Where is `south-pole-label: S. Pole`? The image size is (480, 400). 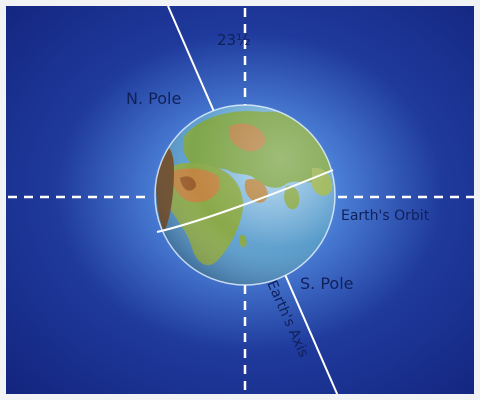
south-pole-label: S. Pole is located at coordinates (326, 283).